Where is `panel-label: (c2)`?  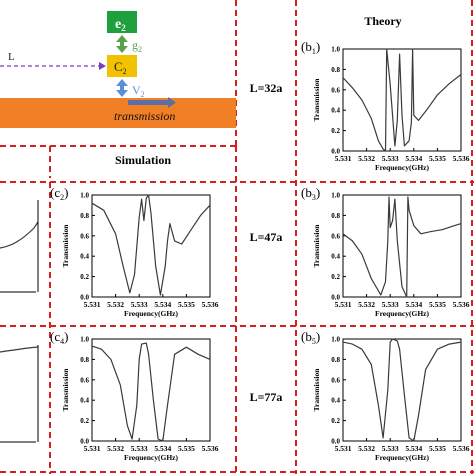
panel-label: (c2) is located at coordinates (59, 193).